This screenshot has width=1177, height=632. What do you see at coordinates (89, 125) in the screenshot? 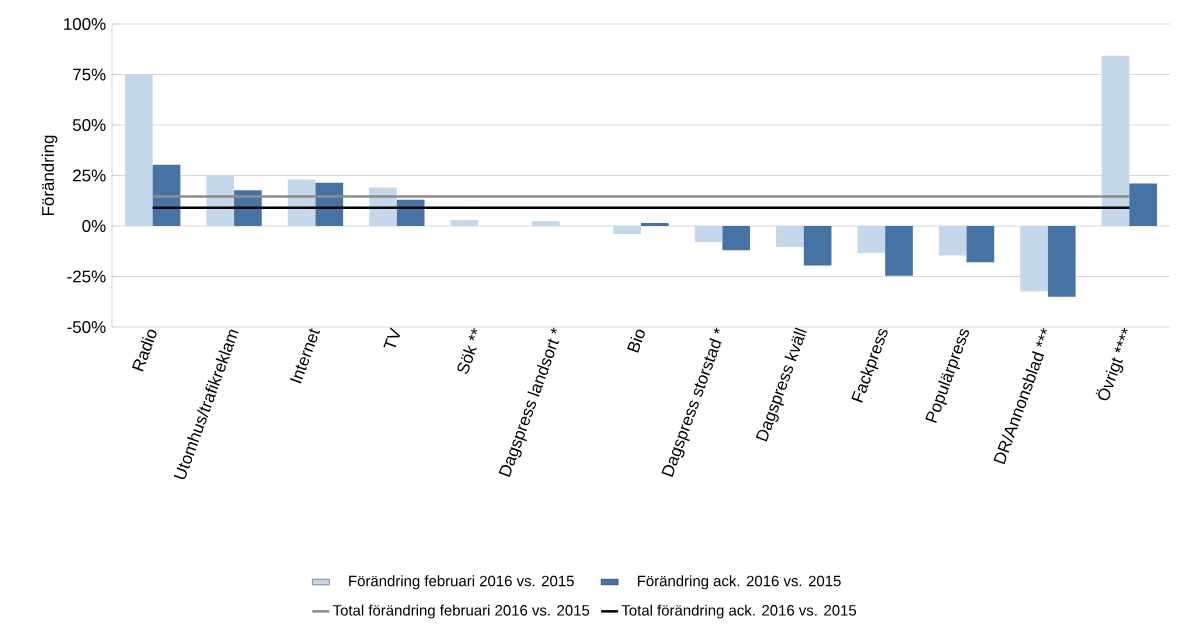
I see `y-tick-label: 50%` at bounding box center [89, 125].